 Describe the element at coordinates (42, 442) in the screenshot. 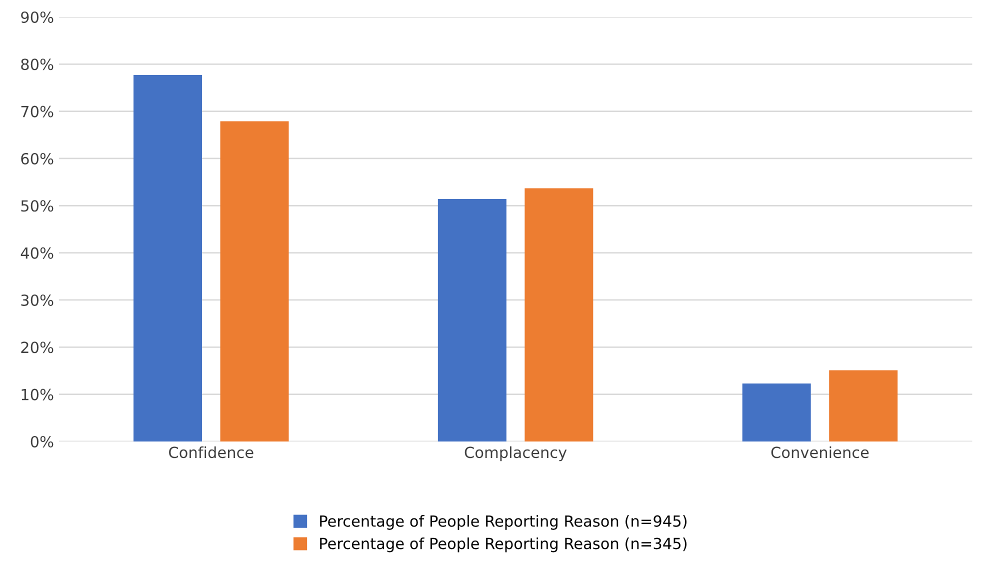

I see `y-tick-label: 0%` at that location.